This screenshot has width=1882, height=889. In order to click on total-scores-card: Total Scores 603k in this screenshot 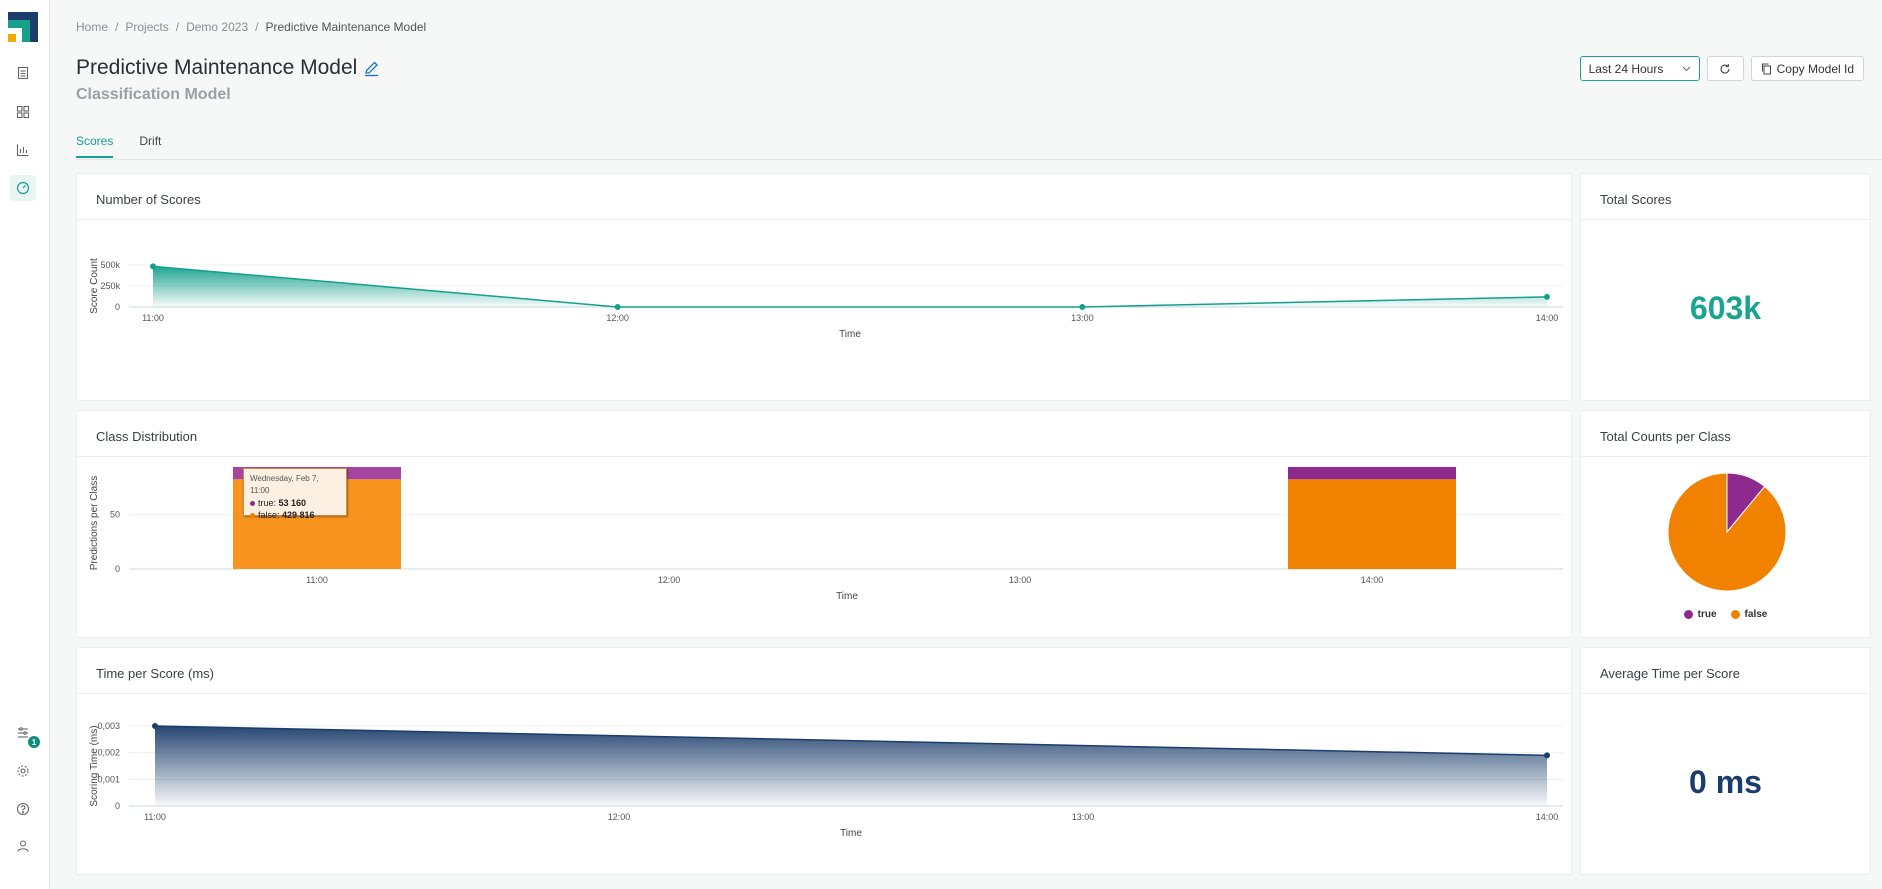, I will do `click(1725, 287)`.